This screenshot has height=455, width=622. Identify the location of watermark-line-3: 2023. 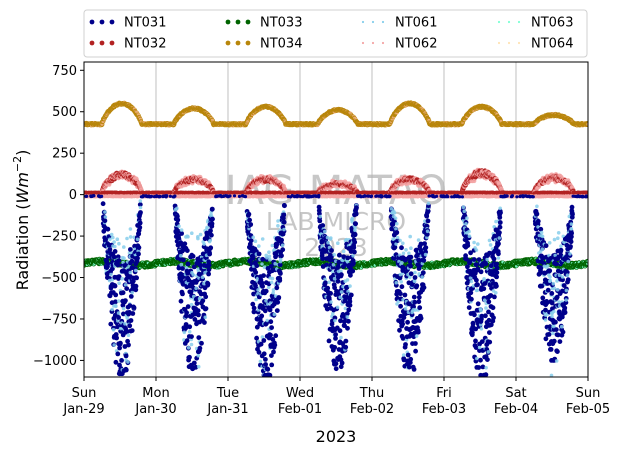
(336, 247).